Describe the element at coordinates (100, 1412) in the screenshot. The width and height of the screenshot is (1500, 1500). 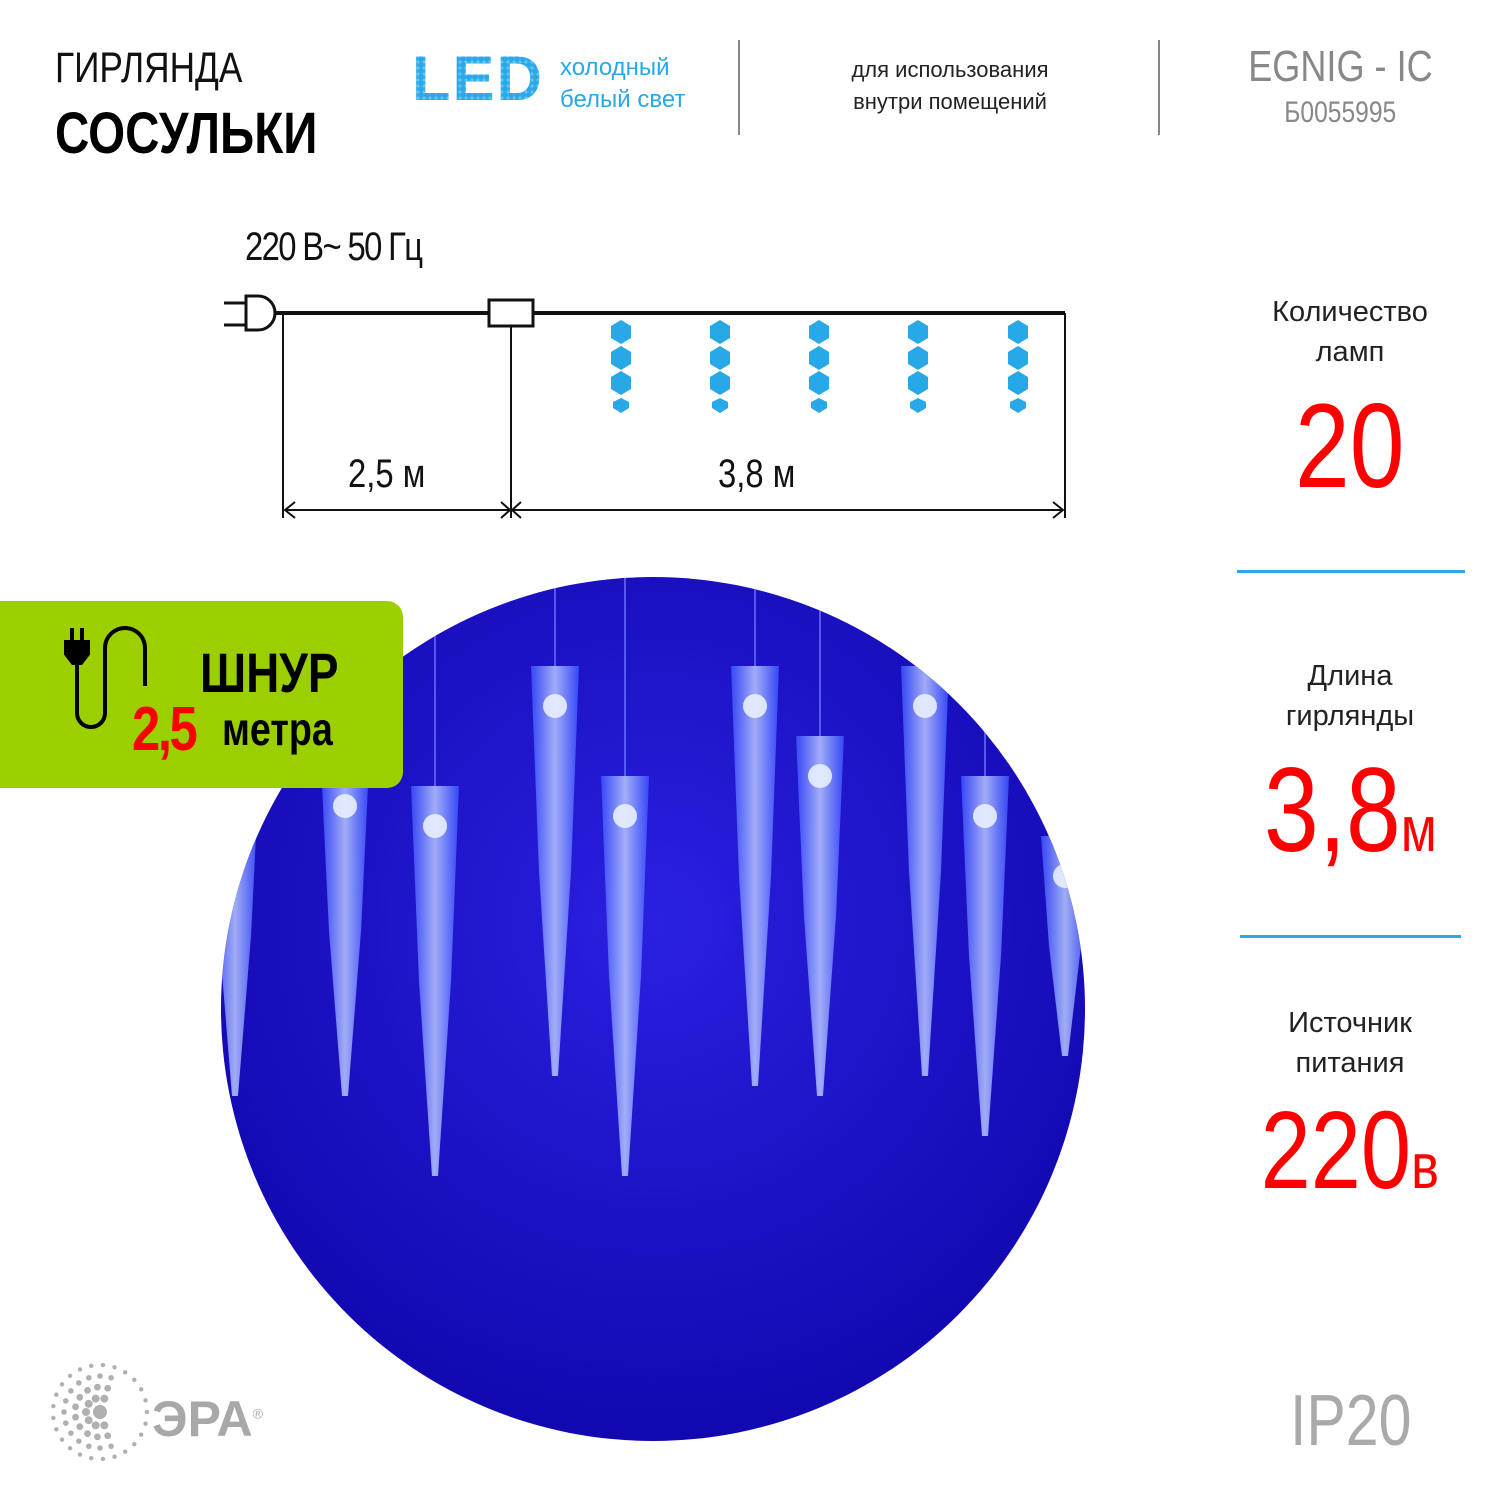
I see `era-logo-icon` at that location.